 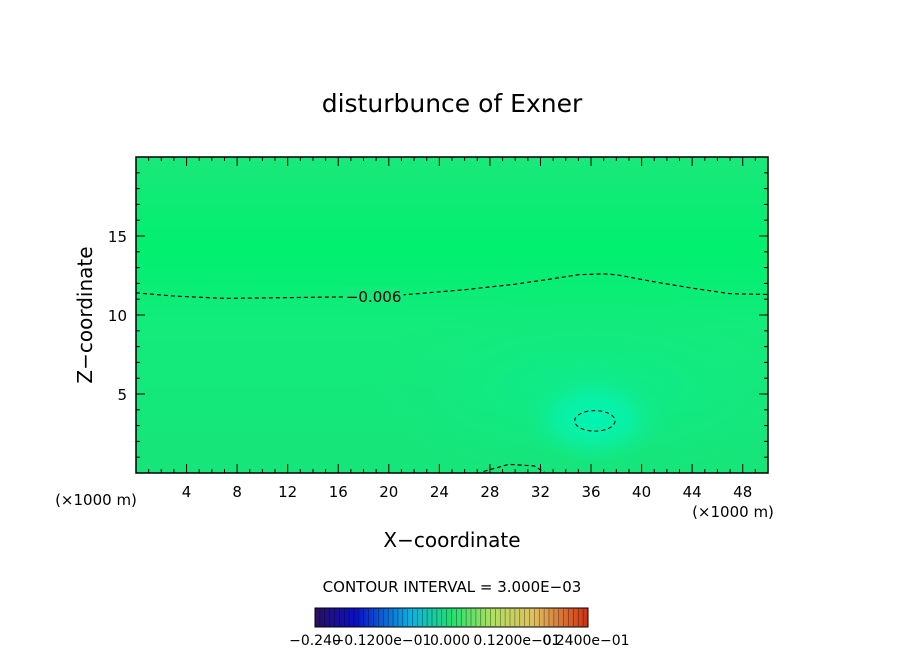 I want to click on x-tick-label: 12, so click(x=287, y=492).